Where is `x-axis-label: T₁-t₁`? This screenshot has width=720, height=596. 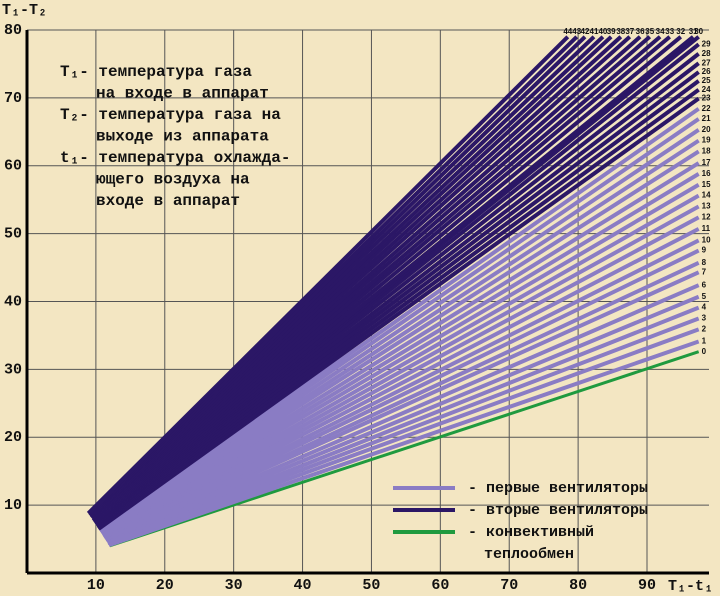 x-axis-label: T₁-t₁ is located at coordinates (690, 586).